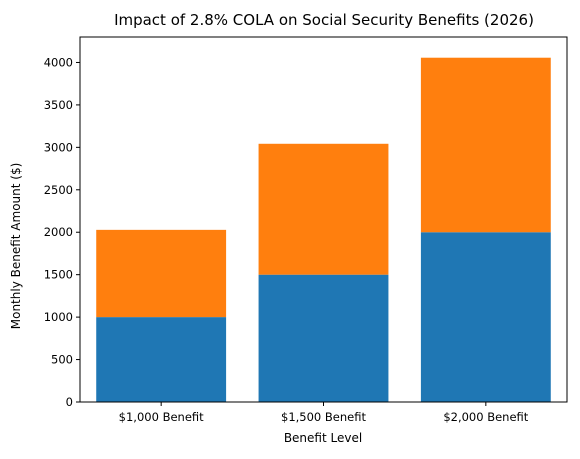  What do you see at coordinates (485, 417) in the screenshot?
I see `x-tick-label: $2,000 Benefit` at bounding box center [485, 417].